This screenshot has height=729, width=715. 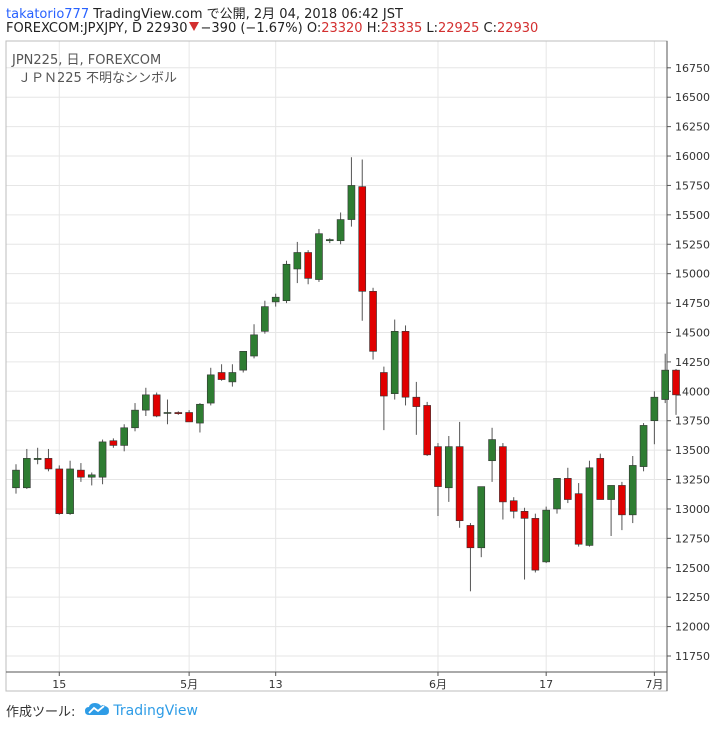 I want to click on author-link: takatorio777, so click(x=48, y=14).